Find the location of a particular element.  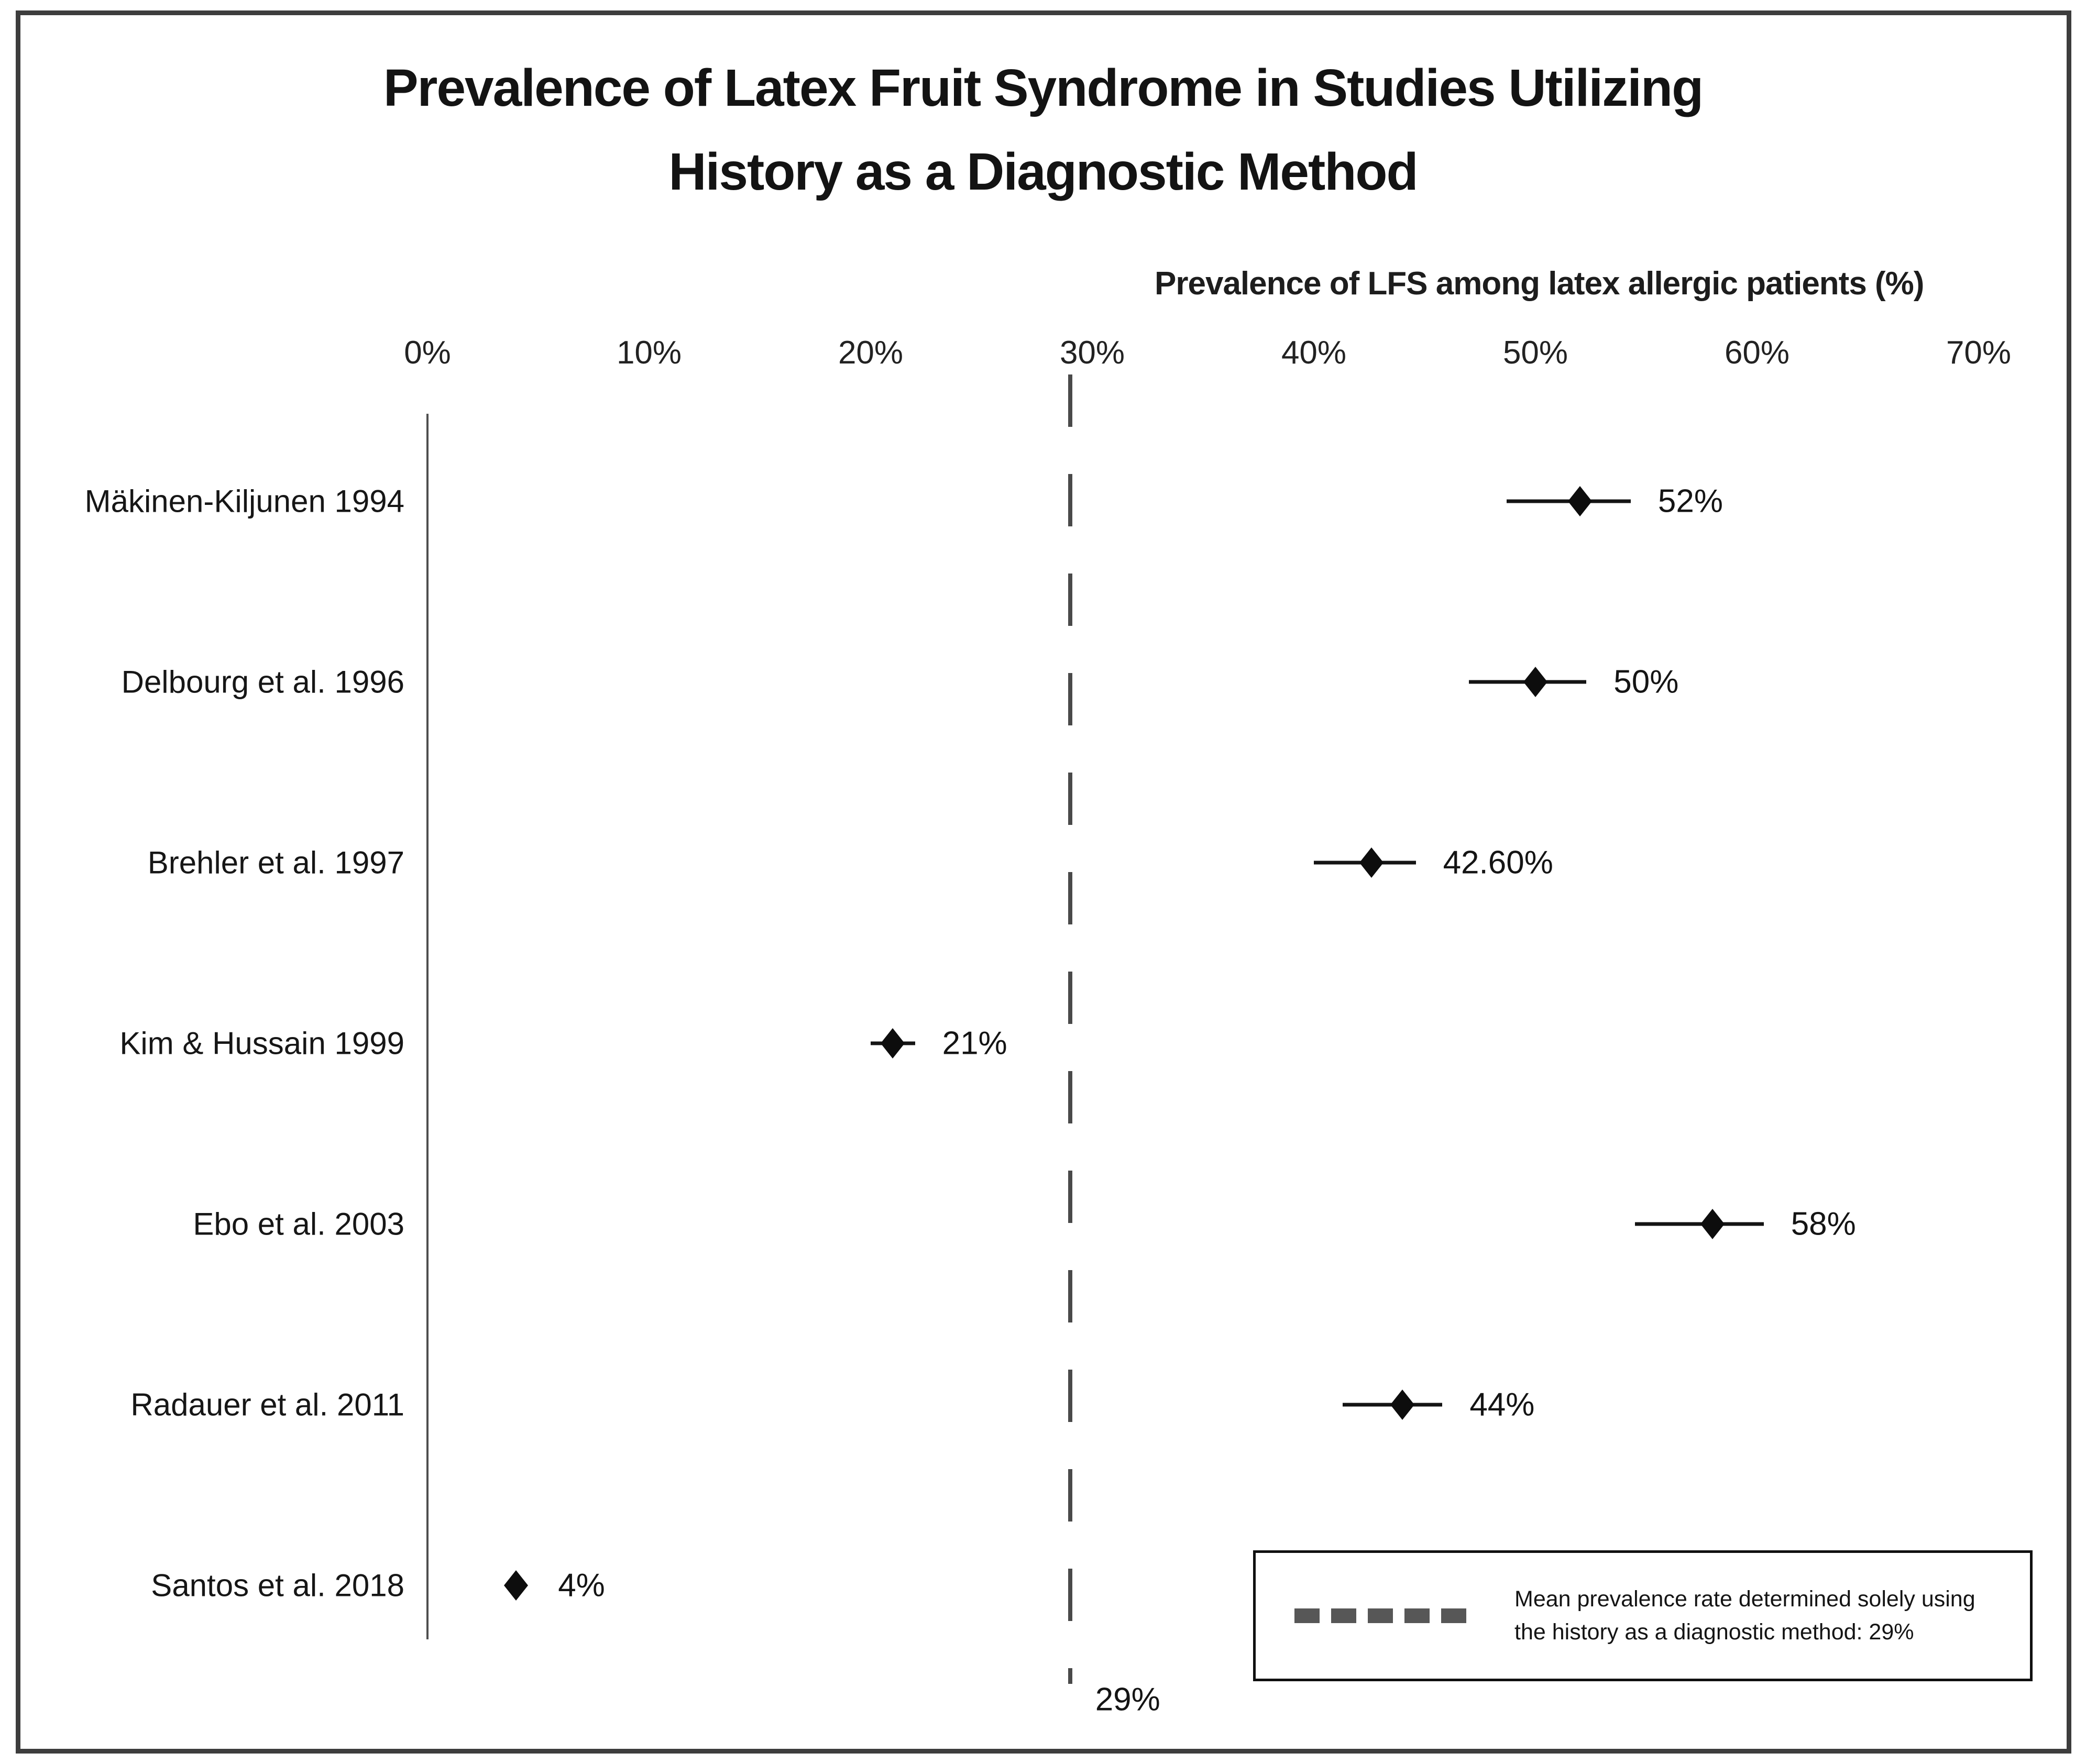

study-label: Mäkinen-Kiljunen 1994 is located at coordinates (244, 501).